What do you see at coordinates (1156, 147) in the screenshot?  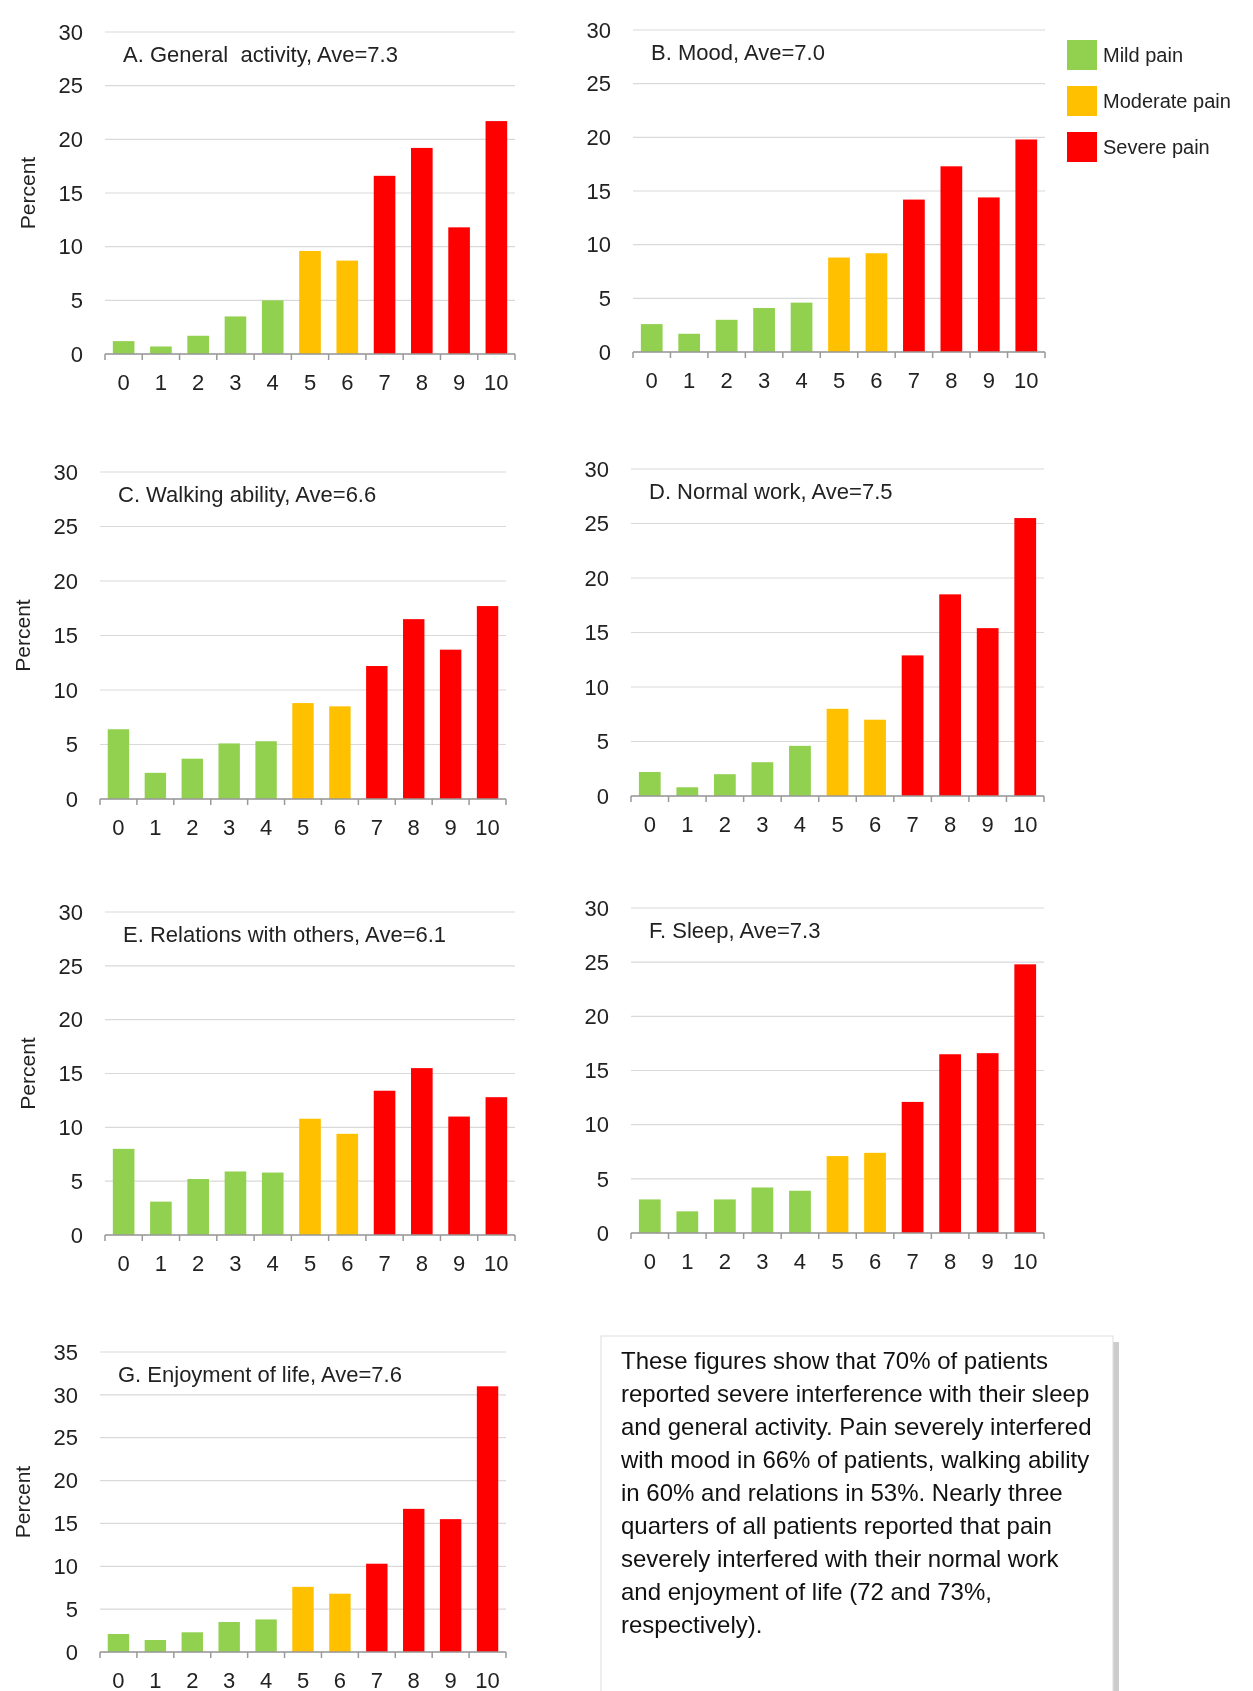 I see `legend-label: Severe pain` at bounding box center [1156, 147].